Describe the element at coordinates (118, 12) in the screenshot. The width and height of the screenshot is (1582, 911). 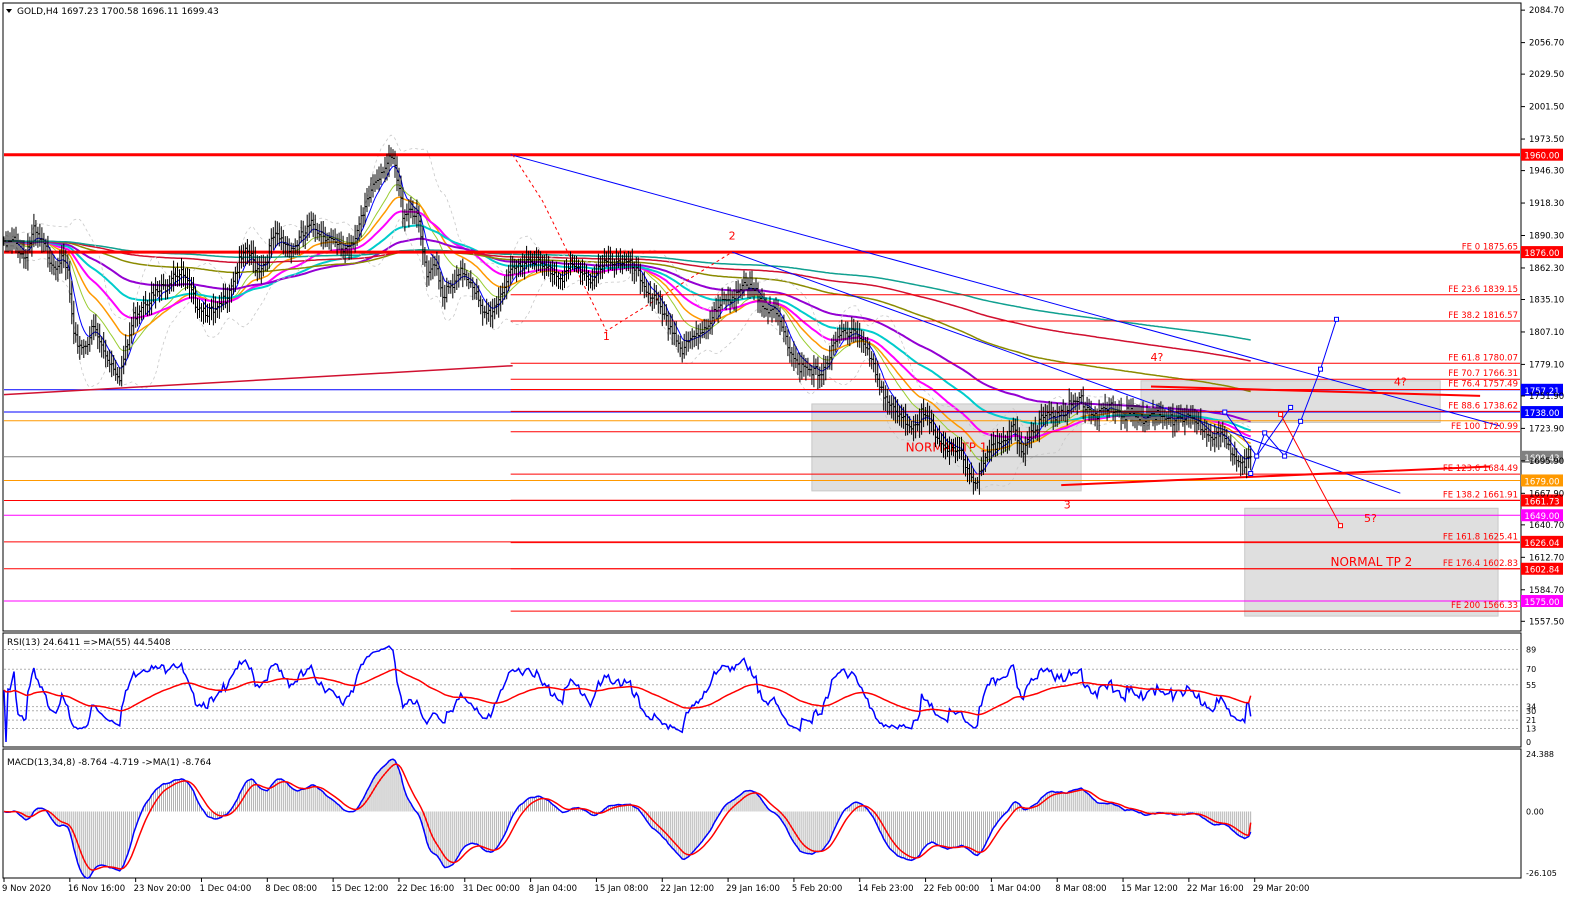
I see `symbol-header: GOLD,H4 1697.23 1700.58 1696.11 1699.43` at that location.